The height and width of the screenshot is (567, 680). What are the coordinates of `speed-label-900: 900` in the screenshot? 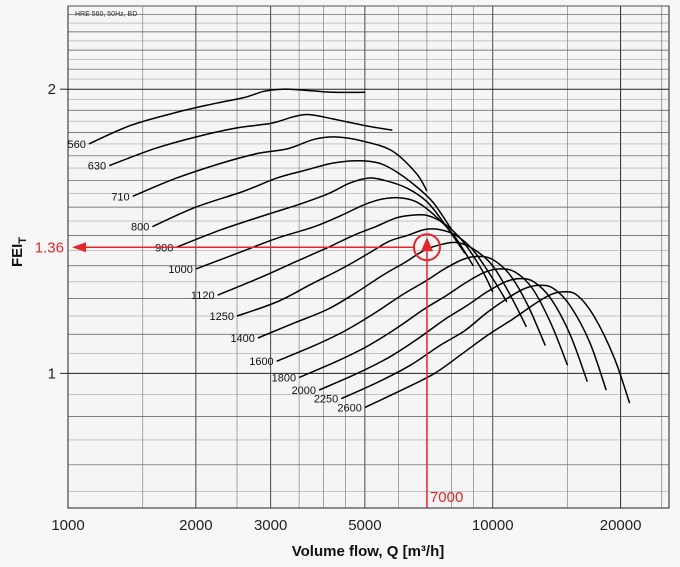 It's located at (164, 248).